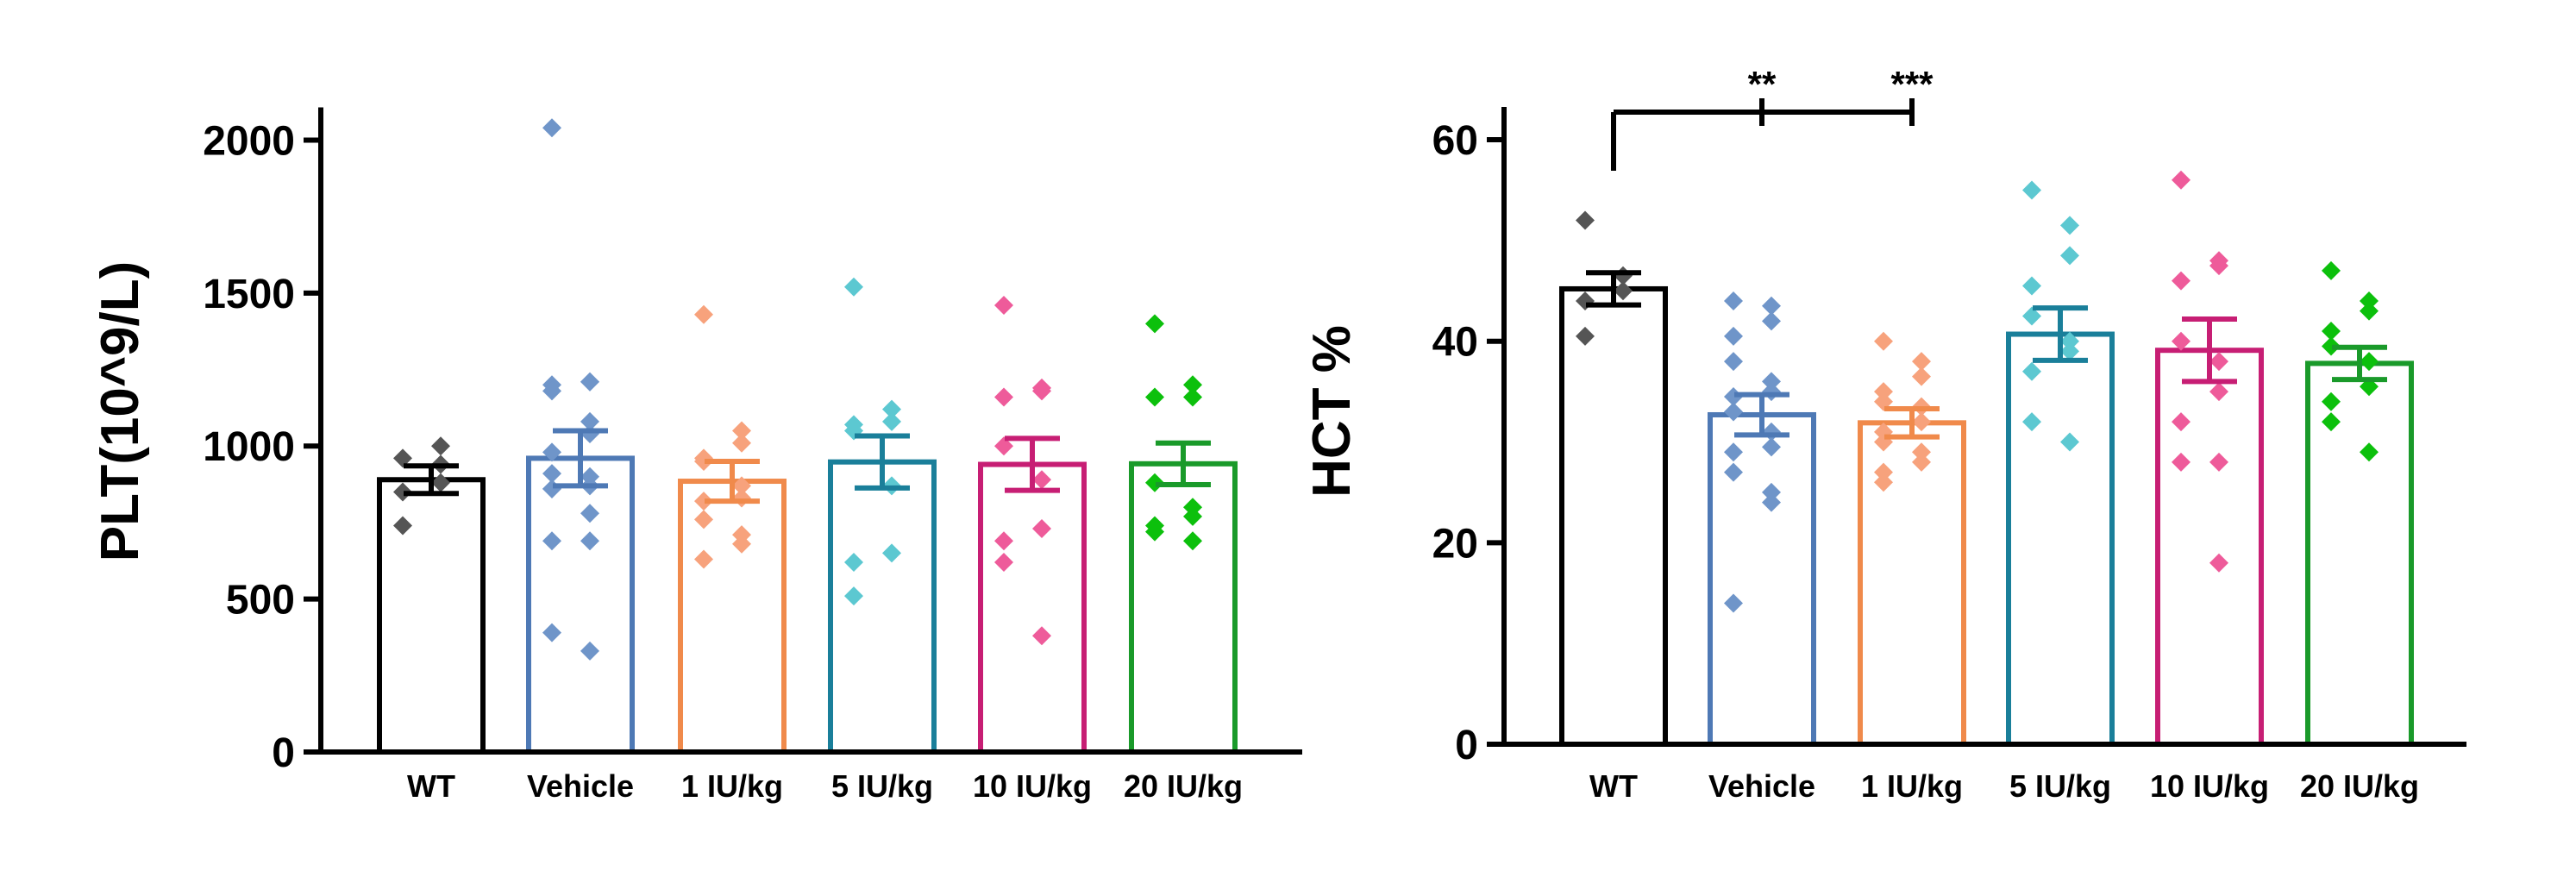  I want to click on y-tick-label: 2000, so click(249, 141).